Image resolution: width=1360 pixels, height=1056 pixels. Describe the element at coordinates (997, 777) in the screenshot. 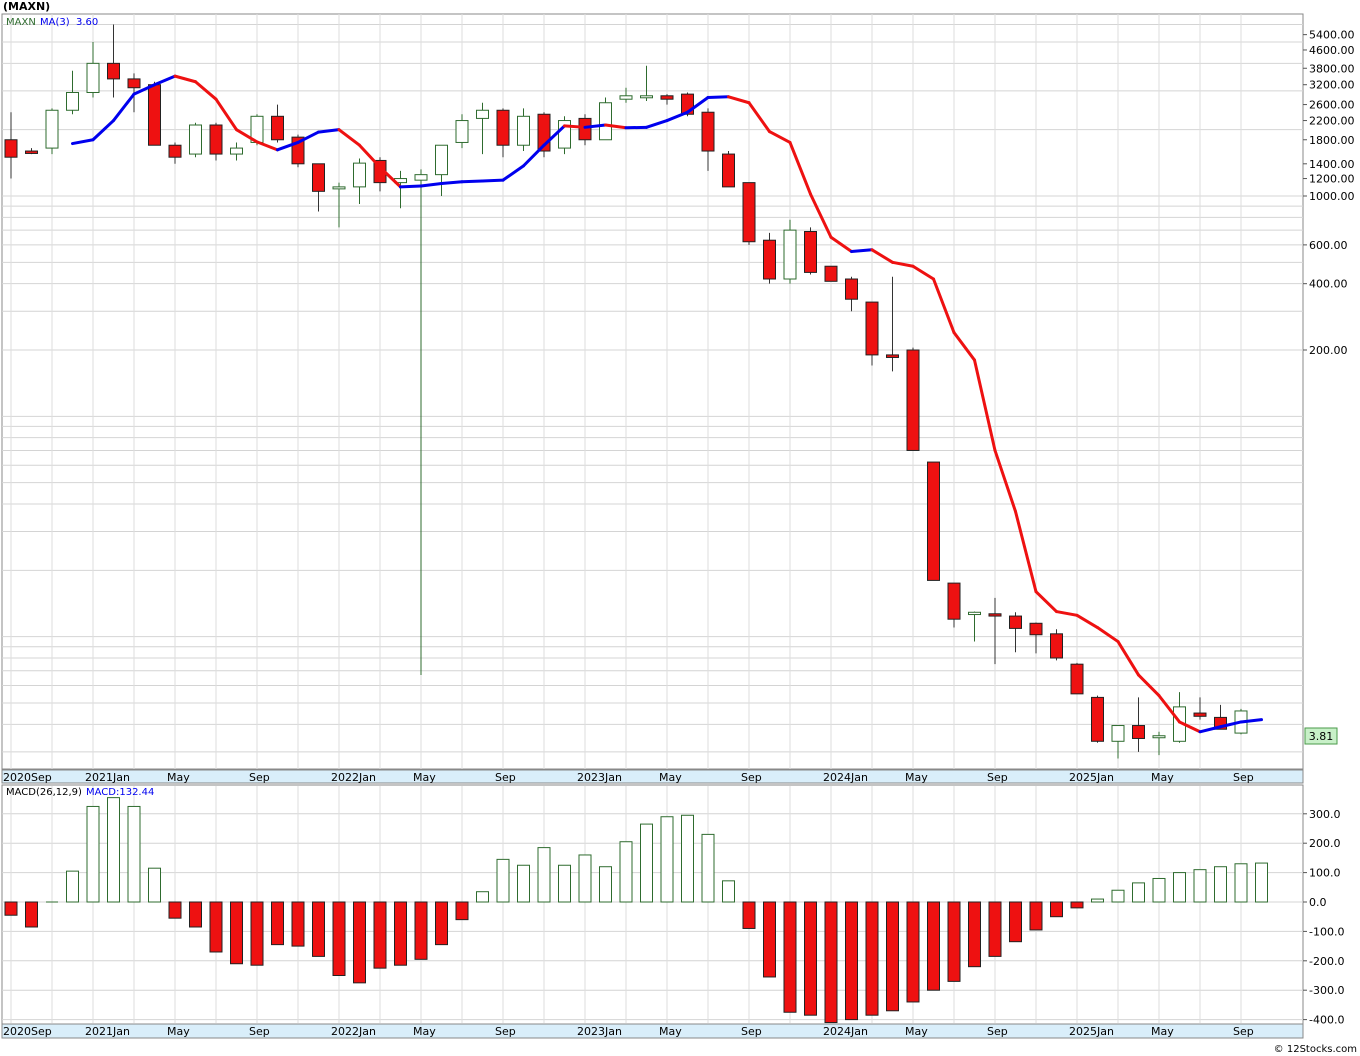

I see `price-x-tick-label: Sep` at that location.